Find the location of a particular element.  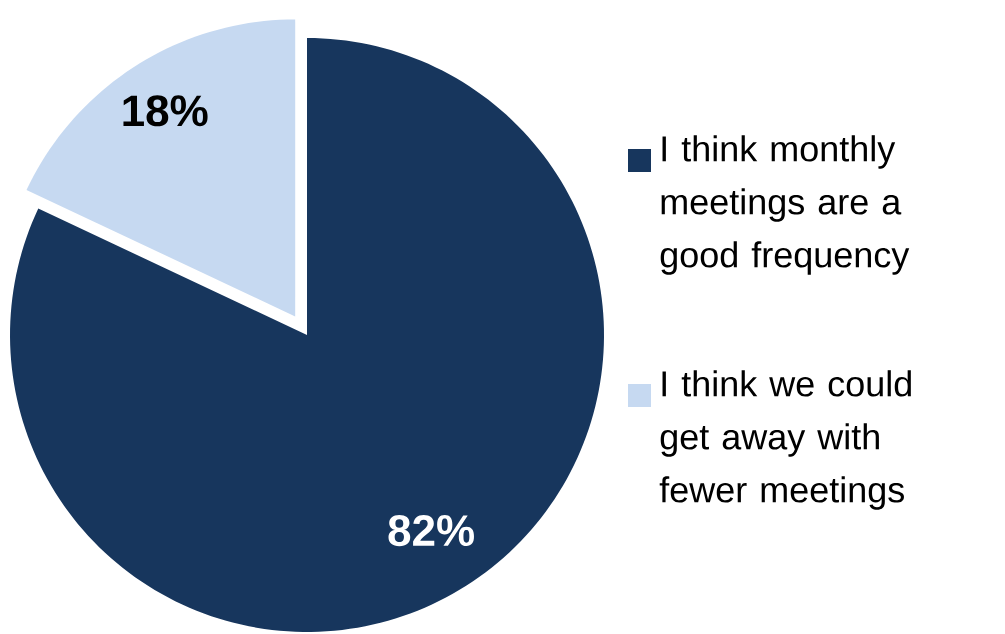

legend-label: I think monthly meetings are a good frequency is located at coordinates (785, 205).